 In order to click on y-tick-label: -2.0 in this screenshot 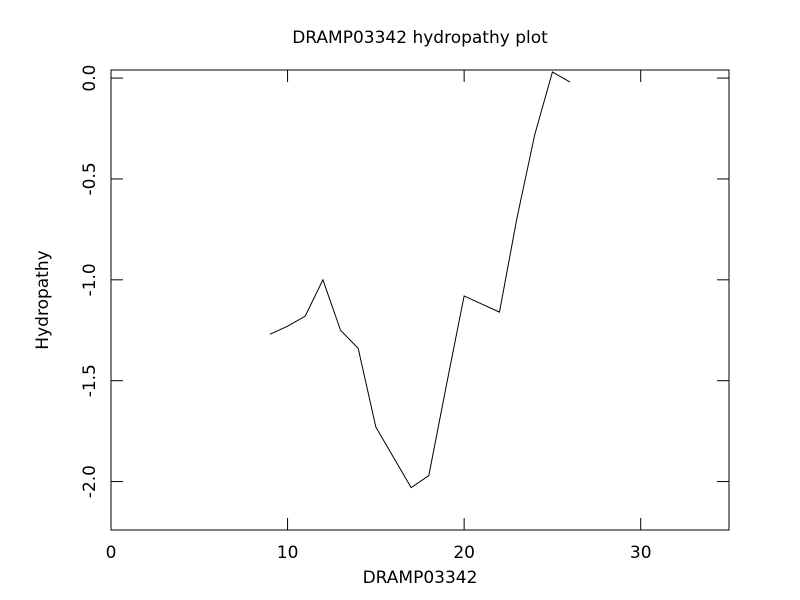, I will do `click(90, 481)`.